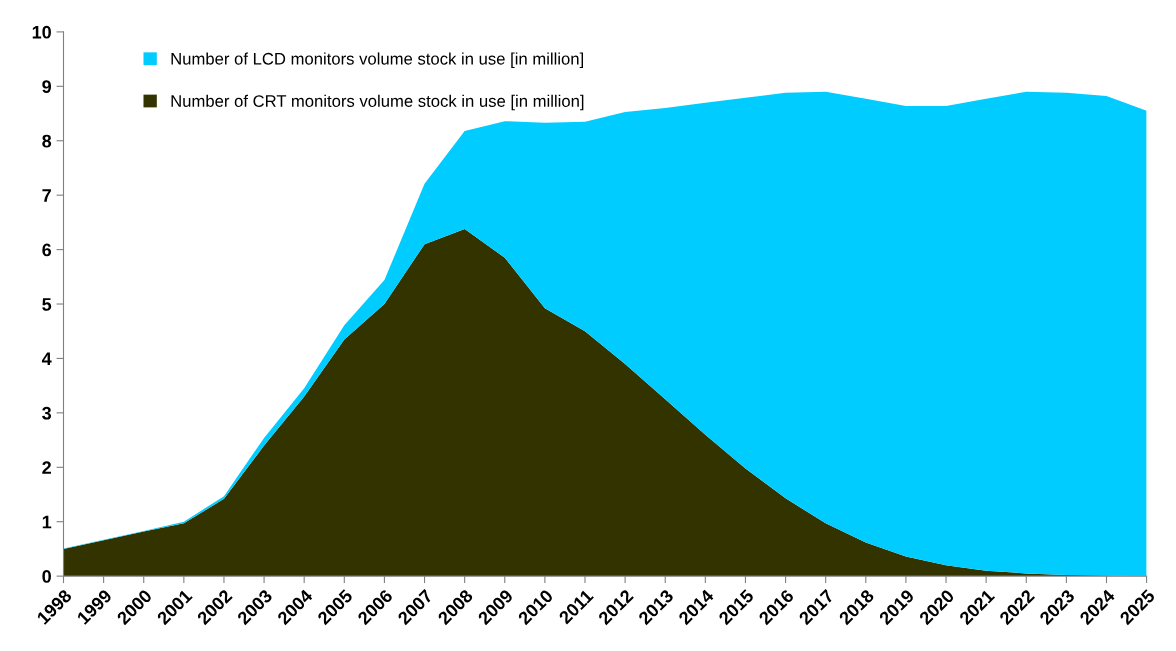 The height and width of the screenshot is (651, 1176). I want to click on y-tick-label: 5, so click(47, 304).